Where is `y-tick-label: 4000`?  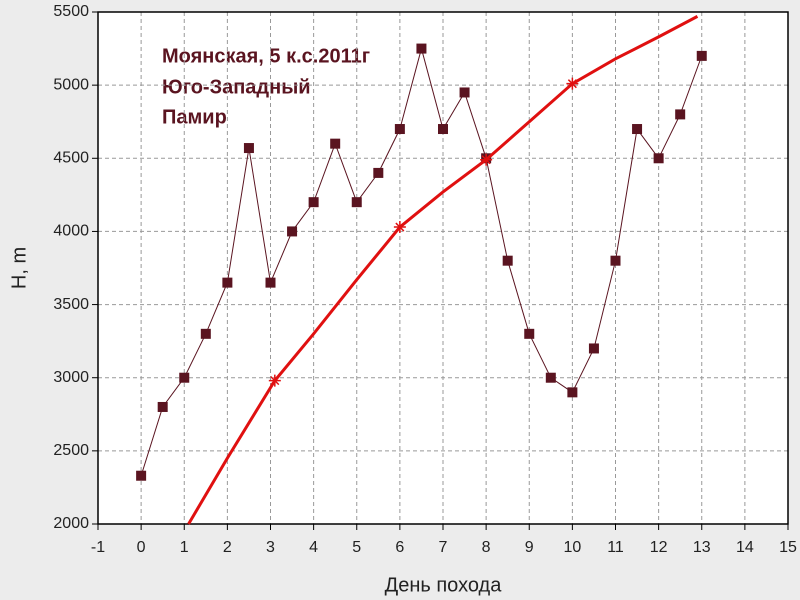 y-tick-label: 4000 is located at coordinates (71, 231).